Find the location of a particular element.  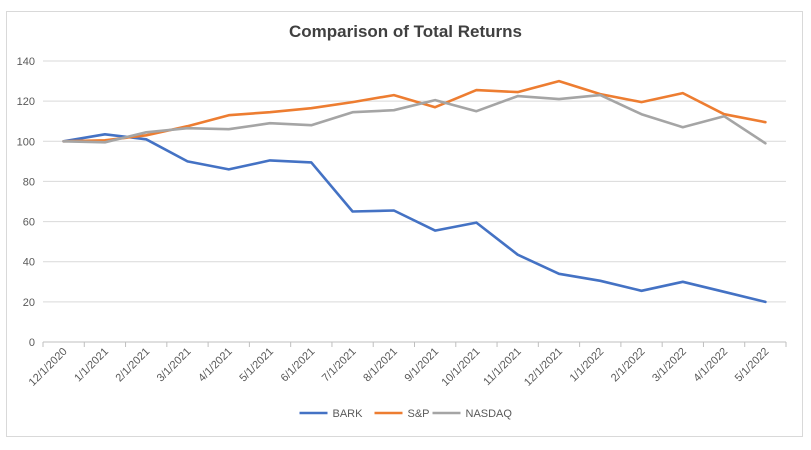

legend-label: BARK is located at coordinates (348, 414).